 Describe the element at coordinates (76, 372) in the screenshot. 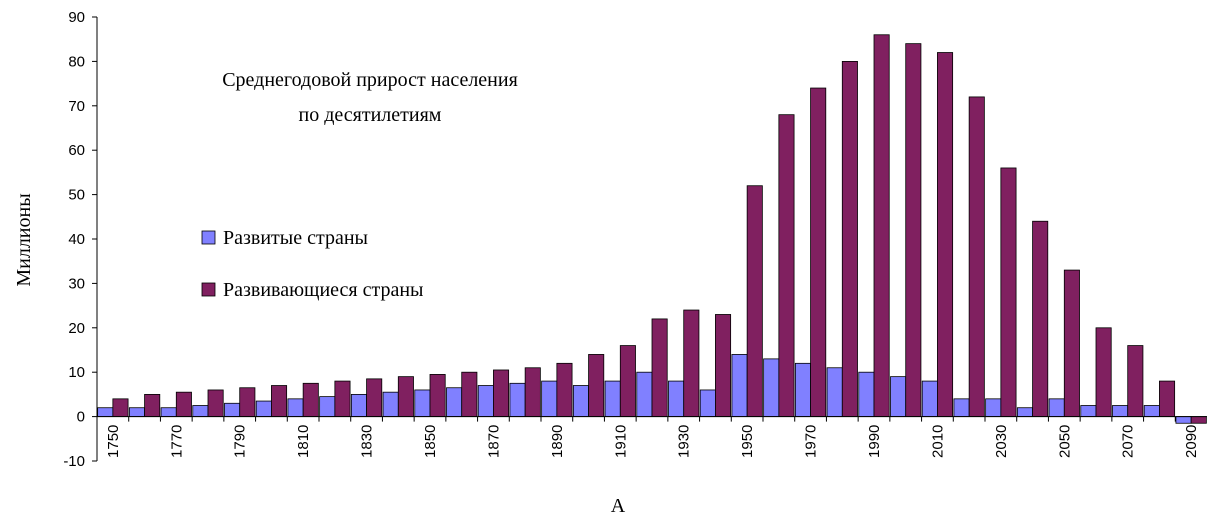

I see `y-tick-label: 10` at that location.